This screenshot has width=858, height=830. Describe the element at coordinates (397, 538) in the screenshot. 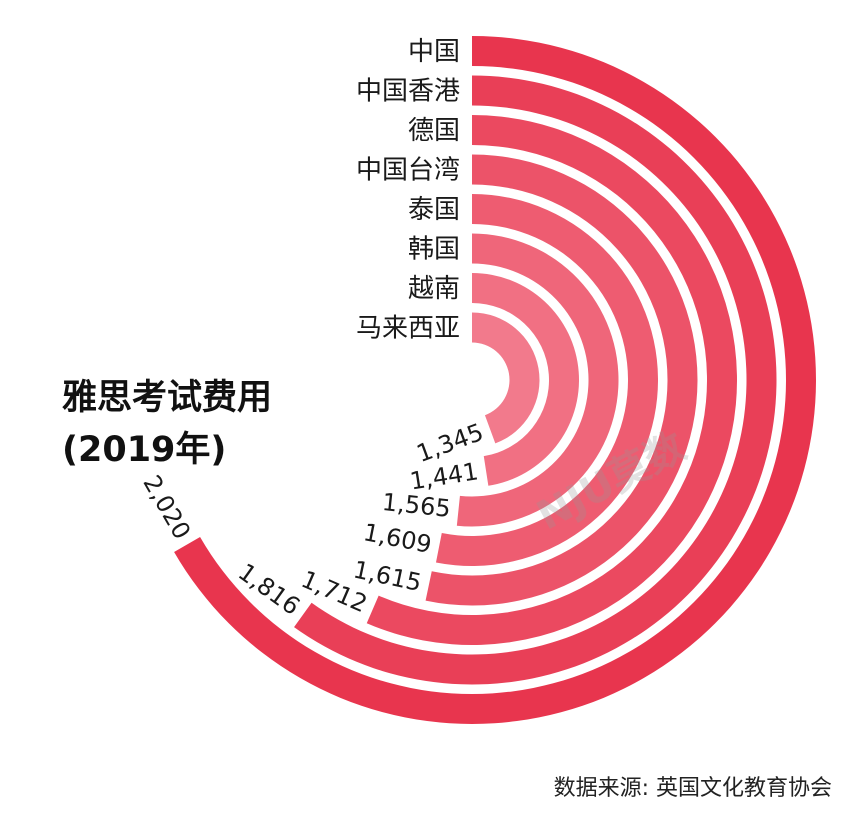

I see `value-label: 1,609` at that location.